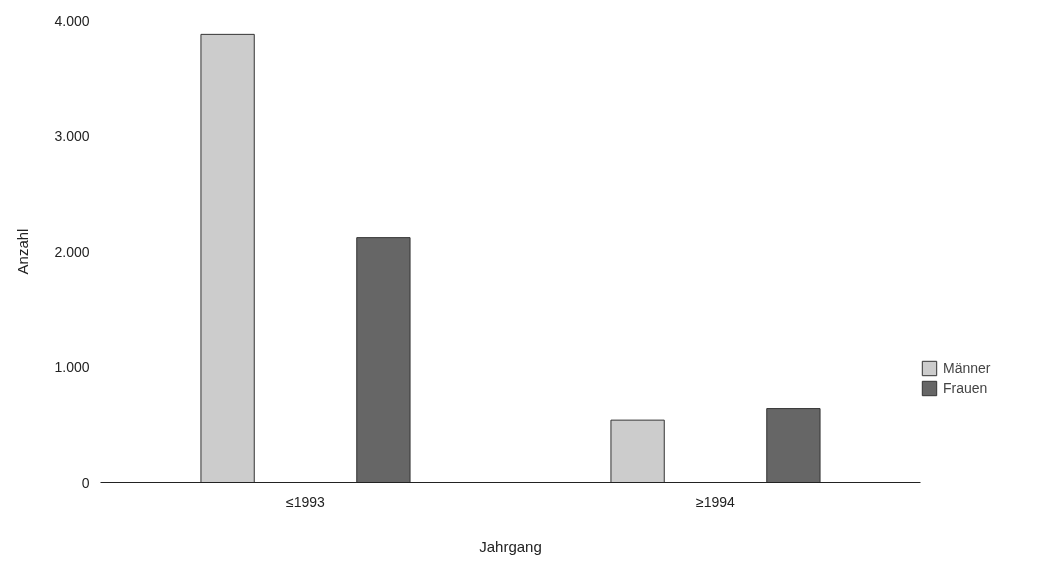  Describe the element at coordinates (23, 251) in the screenshot. I see `y-axis-title: Anzahl` at that location.